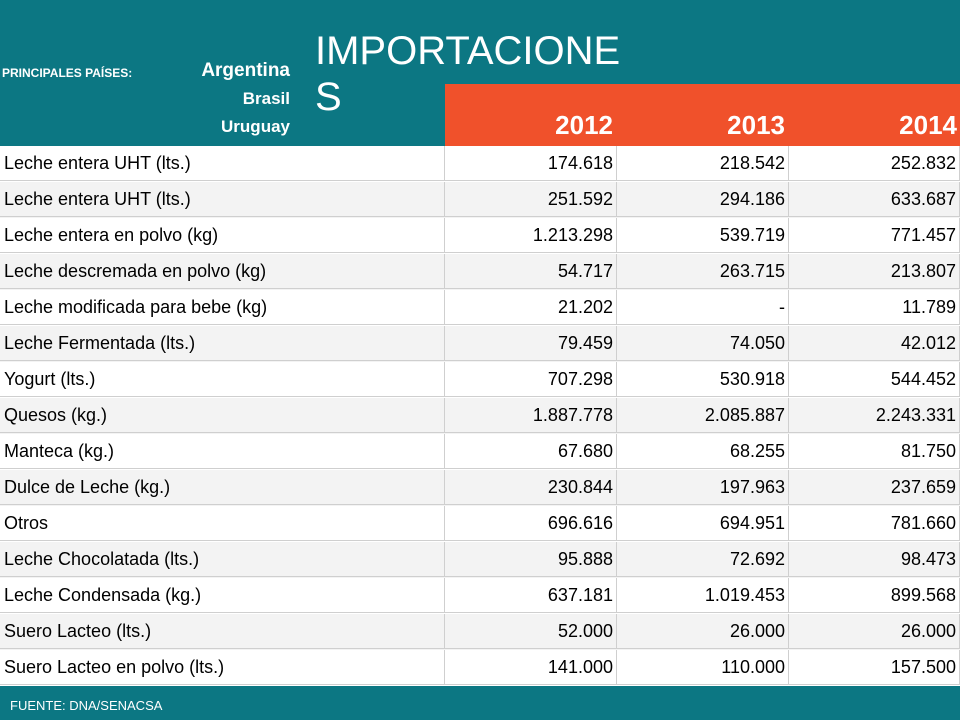 The width and height of the screenshot is (960, 720). I want to click on title: IMPORTACIONES, so click(468, 74).